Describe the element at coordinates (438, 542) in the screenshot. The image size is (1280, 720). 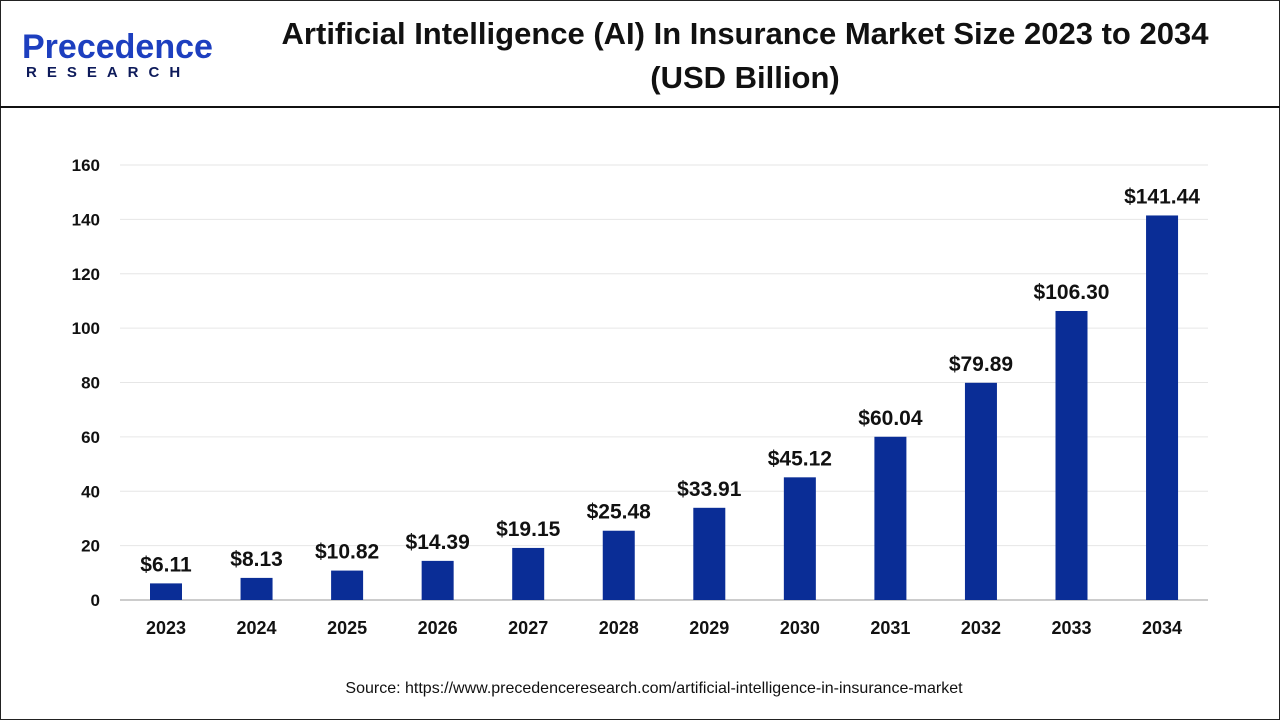
I see `data-label: $14.39` at that location.